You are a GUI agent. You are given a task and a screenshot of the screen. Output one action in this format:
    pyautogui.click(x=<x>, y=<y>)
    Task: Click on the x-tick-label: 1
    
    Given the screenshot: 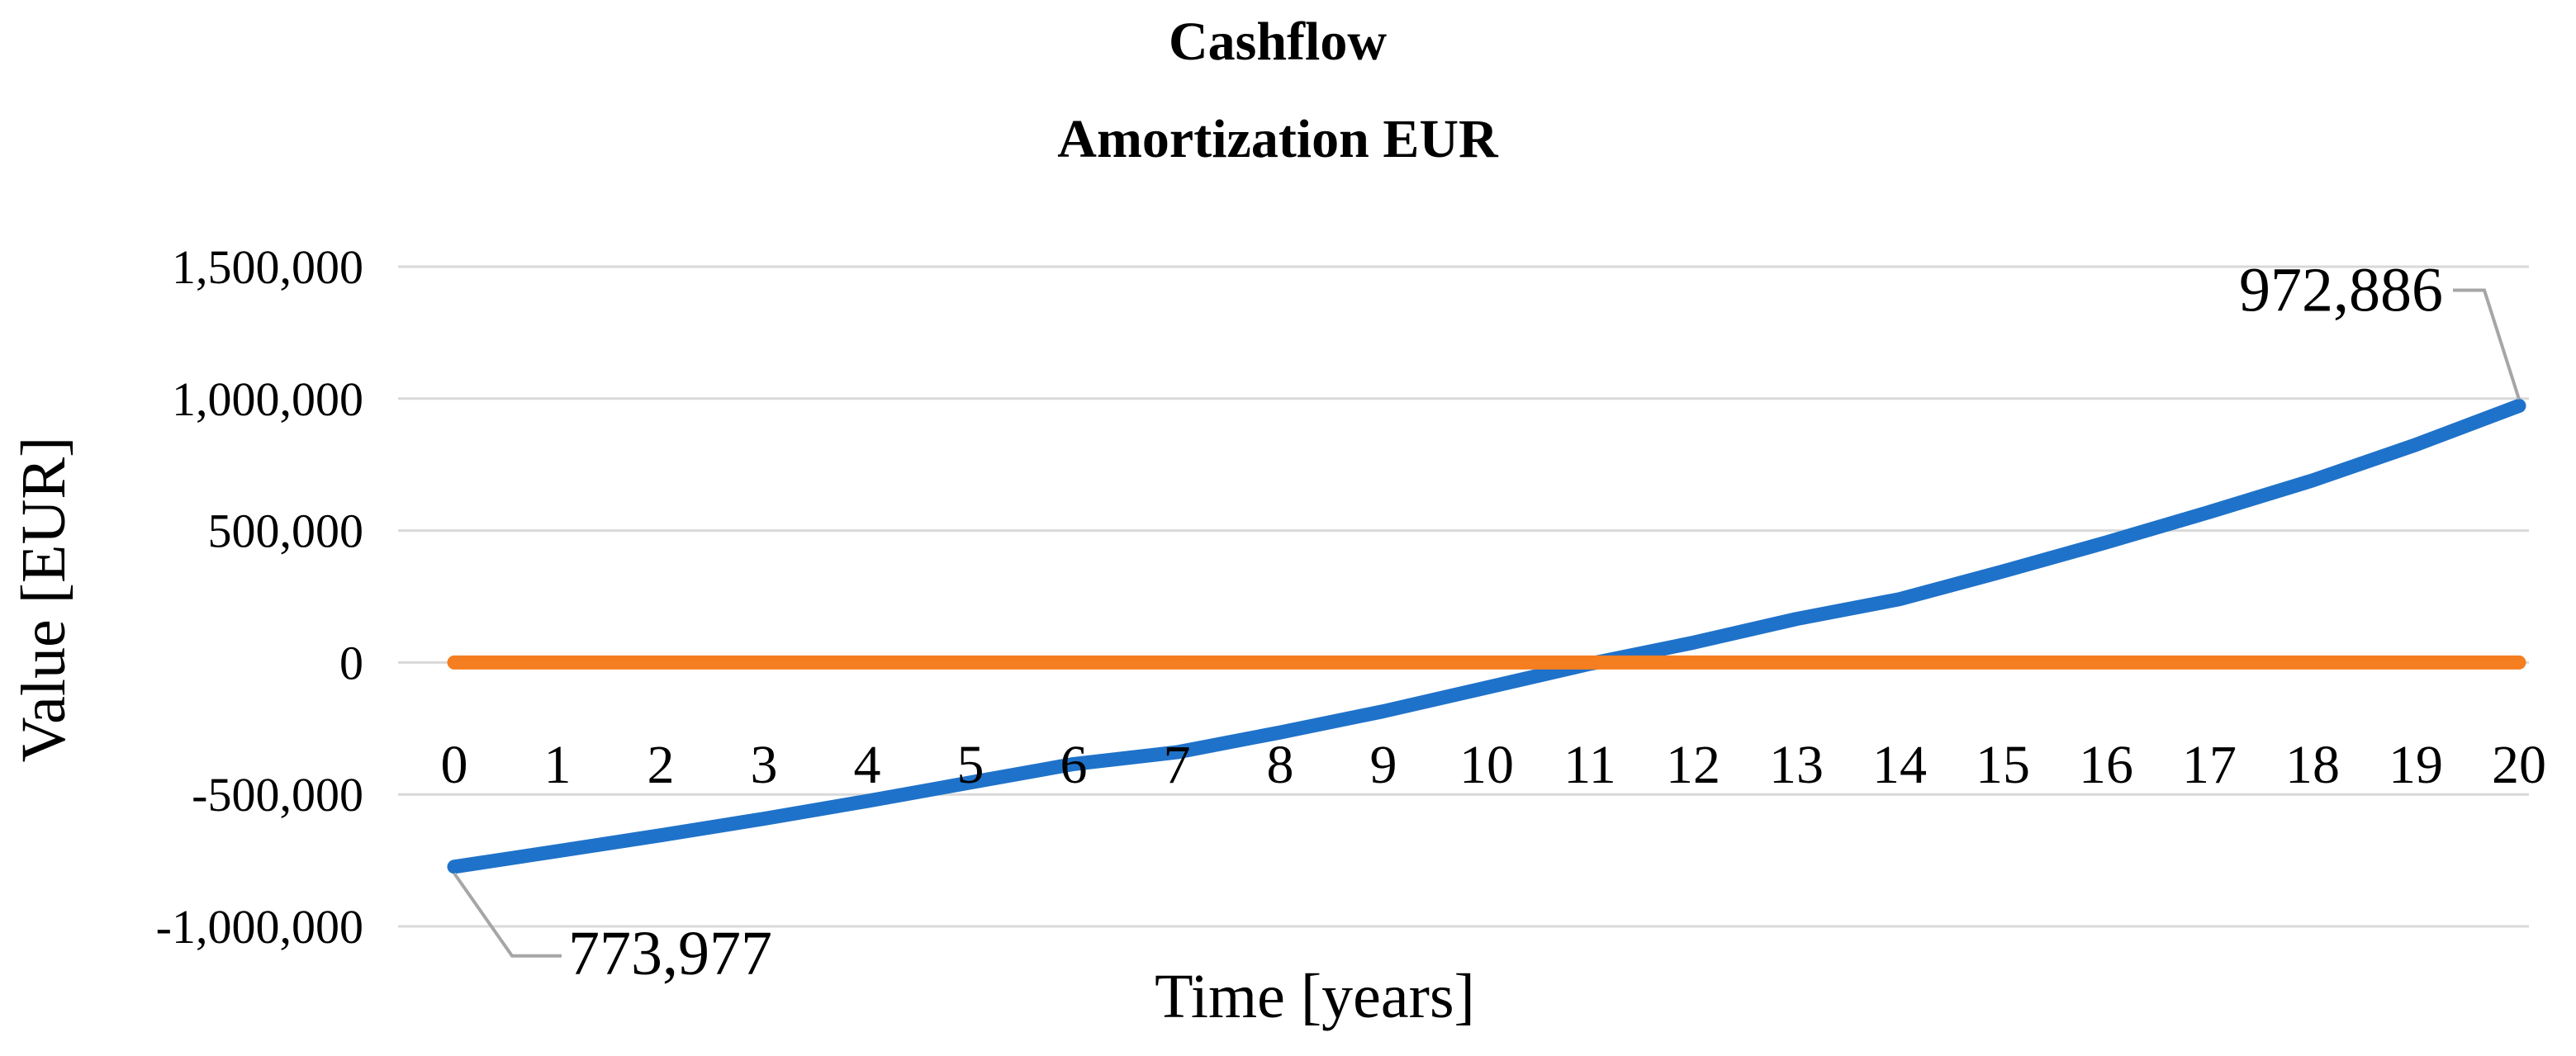 What is the action you would take?
    pyautogui.click(x=558, y=765)
    